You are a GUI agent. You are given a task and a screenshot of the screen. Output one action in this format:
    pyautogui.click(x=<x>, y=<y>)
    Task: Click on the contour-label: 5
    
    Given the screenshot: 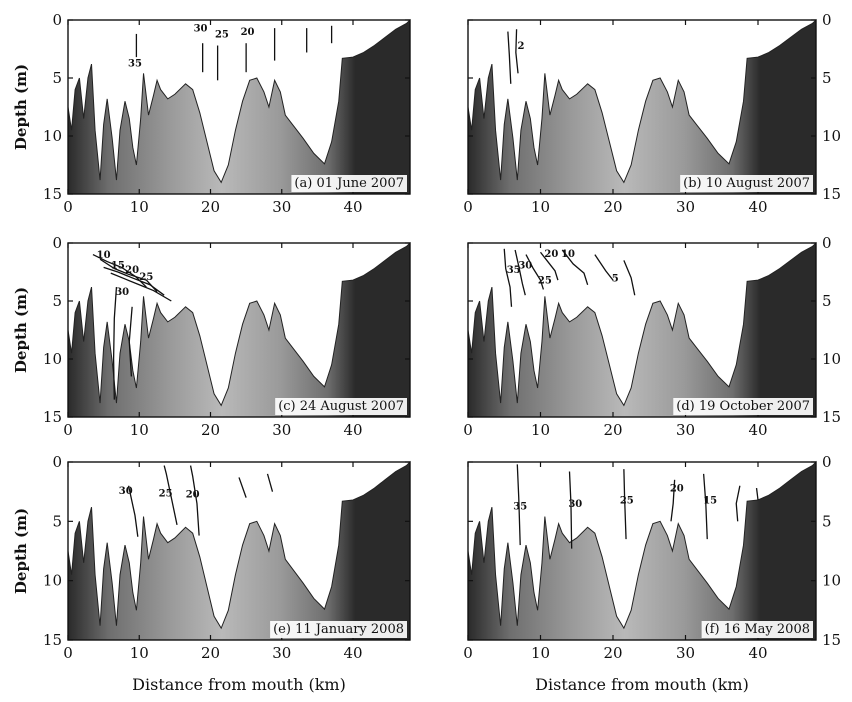 What is the action you would take?
    pyautogui.click(x=615, y=278)
    